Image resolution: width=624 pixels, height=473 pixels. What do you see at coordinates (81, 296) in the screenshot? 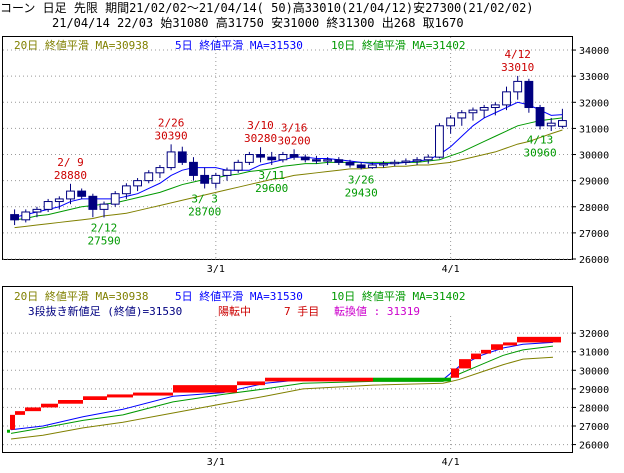
I see `lower-legend-ma20: 20日 終値平滑 MA=30938` at bounding box center [81, 296].